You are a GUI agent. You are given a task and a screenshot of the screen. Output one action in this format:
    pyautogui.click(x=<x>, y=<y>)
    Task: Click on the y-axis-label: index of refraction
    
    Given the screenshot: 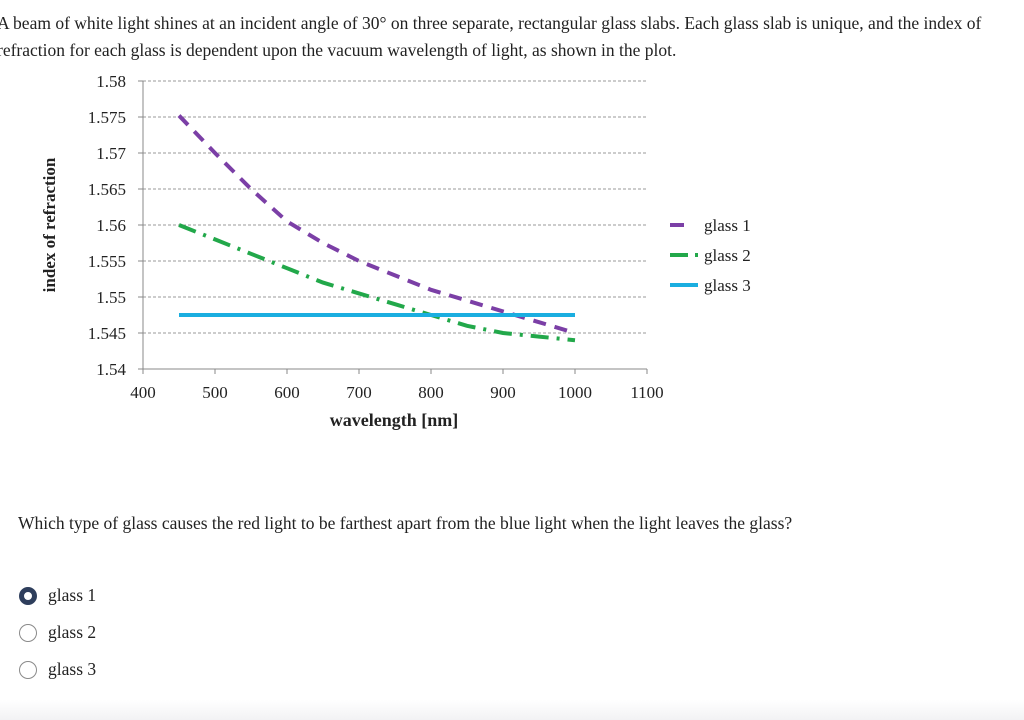 What is the action you would take?
    pyautogui.click(x=49, y=224)
    